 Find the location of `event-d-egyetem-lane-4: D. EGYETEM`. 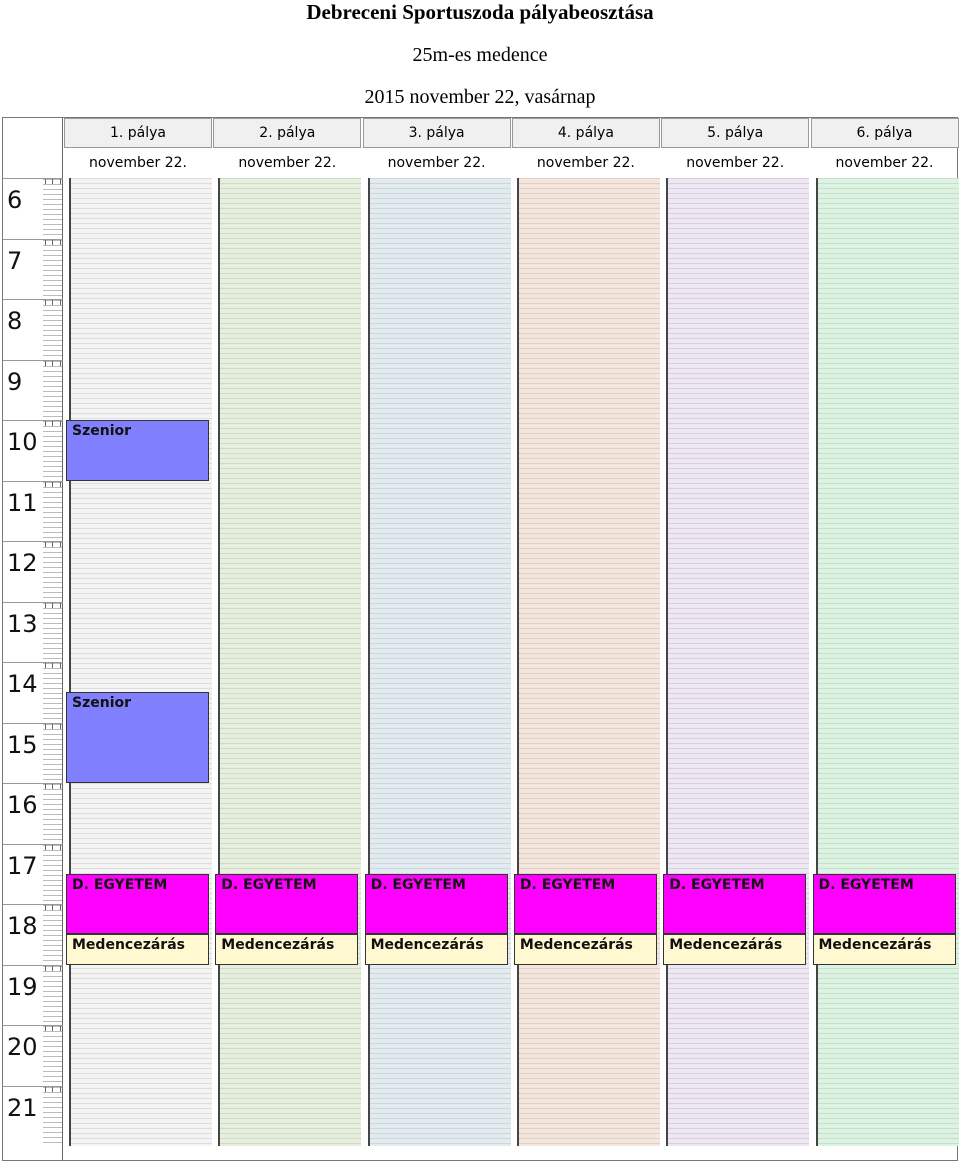

event-d-egyetem-lane-4: D. EGYETEM is located at coordinates (585, 904).